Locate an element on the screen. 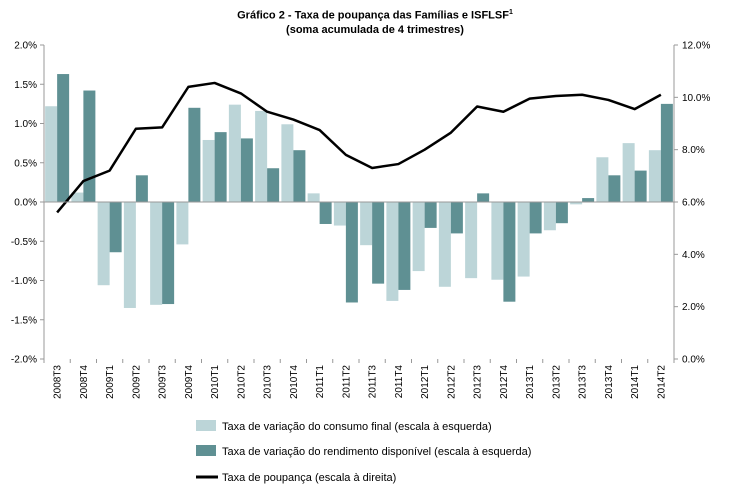 This screenshot has width=750, height=495. right-tick-label: 10.0% is located at coordinates (696, 98).